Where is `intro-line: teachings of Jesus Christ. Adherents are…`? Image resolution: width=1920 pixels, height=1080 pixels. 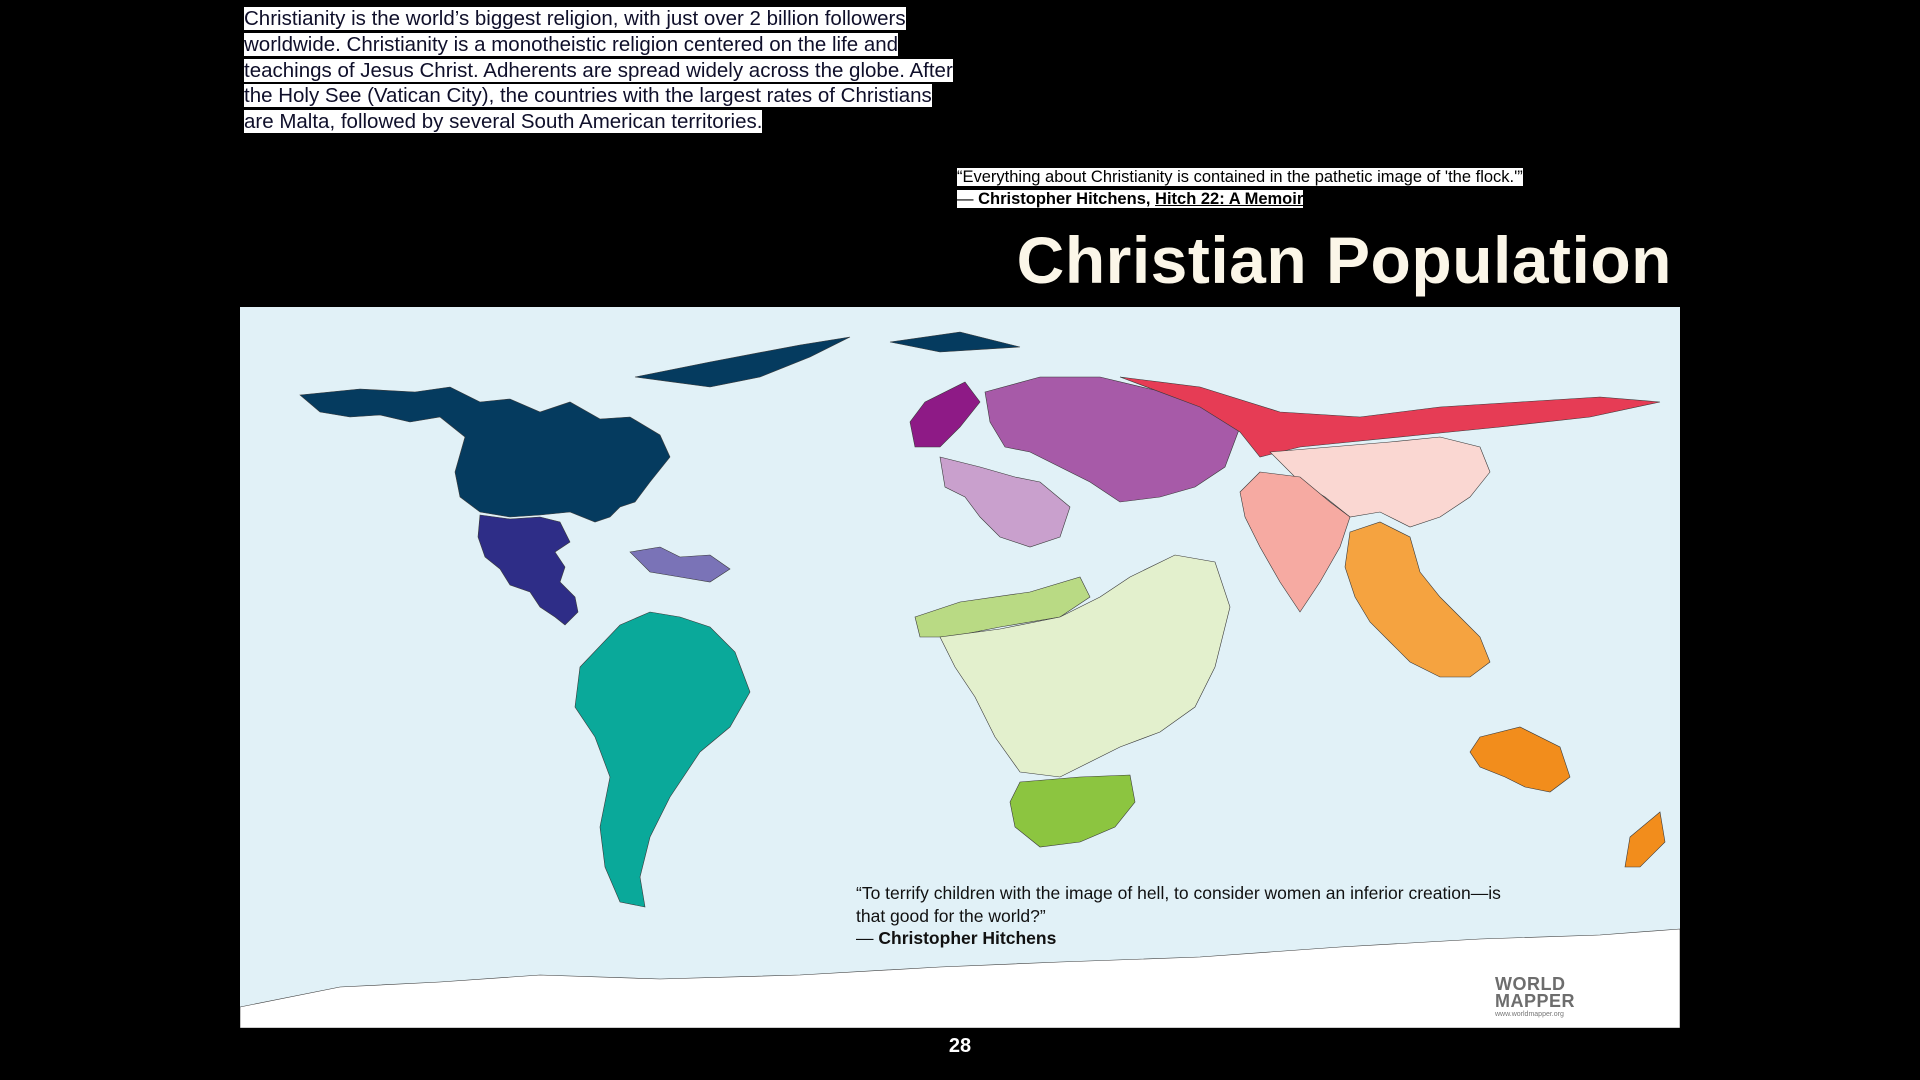 intro-line: teachings of Jesus Christ. Adherents are… is located at coordinates (598, 70).